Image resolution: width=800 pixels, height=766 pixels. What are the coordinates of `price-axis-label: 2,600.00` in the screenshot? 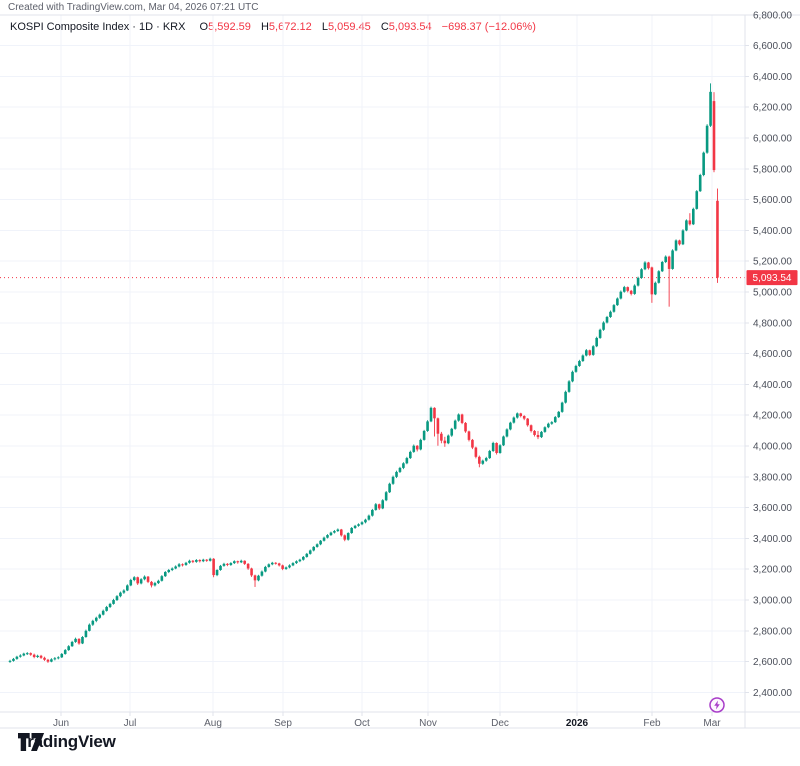 It's located at (772, 662).